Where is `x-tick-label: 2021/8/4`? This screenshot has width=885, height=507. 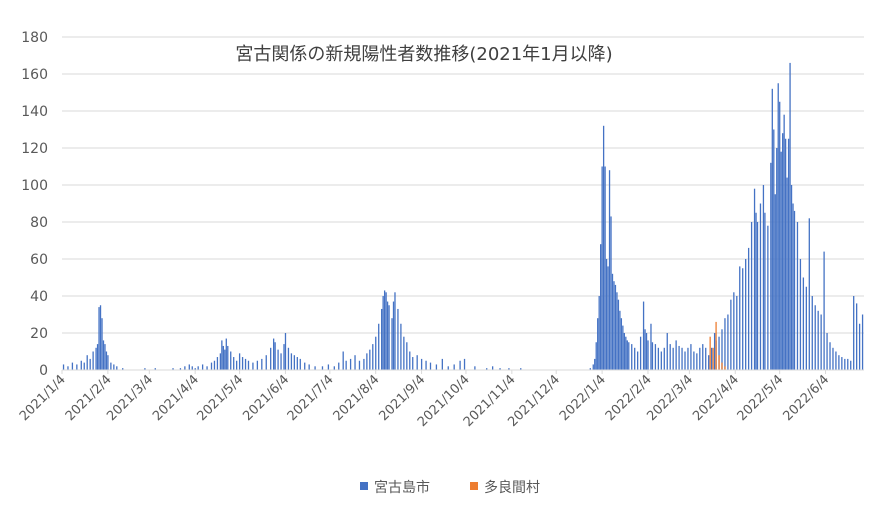
x-tick-label: 2021/8/4 is located at coordinates (357, 398).